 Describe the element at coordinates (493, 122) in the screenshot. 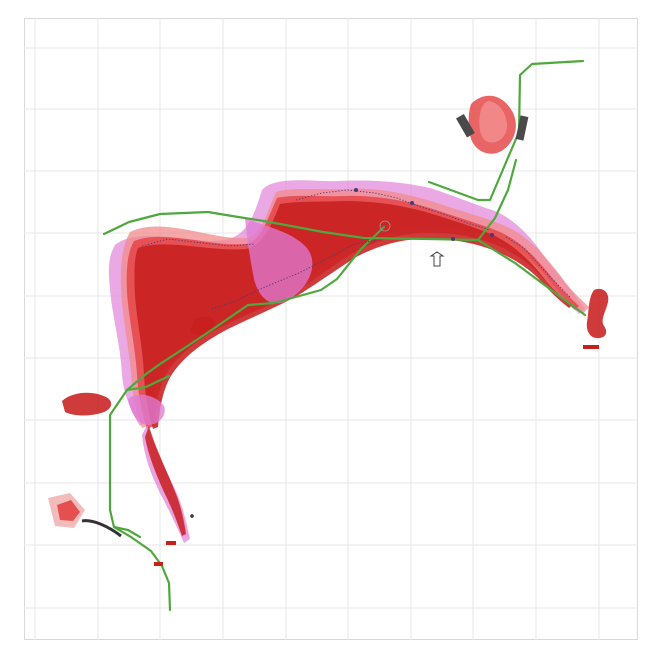

I see `northeast-deposit-core` at that location.